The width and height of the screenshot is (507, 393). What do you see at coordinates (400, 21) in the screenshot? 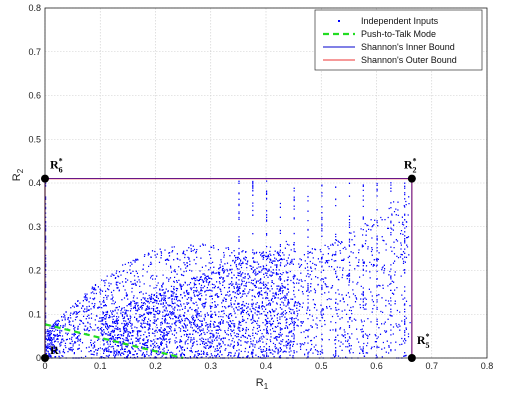
I see `legend-entry-label: Independent Inputs` at bounding box center [400, 21].